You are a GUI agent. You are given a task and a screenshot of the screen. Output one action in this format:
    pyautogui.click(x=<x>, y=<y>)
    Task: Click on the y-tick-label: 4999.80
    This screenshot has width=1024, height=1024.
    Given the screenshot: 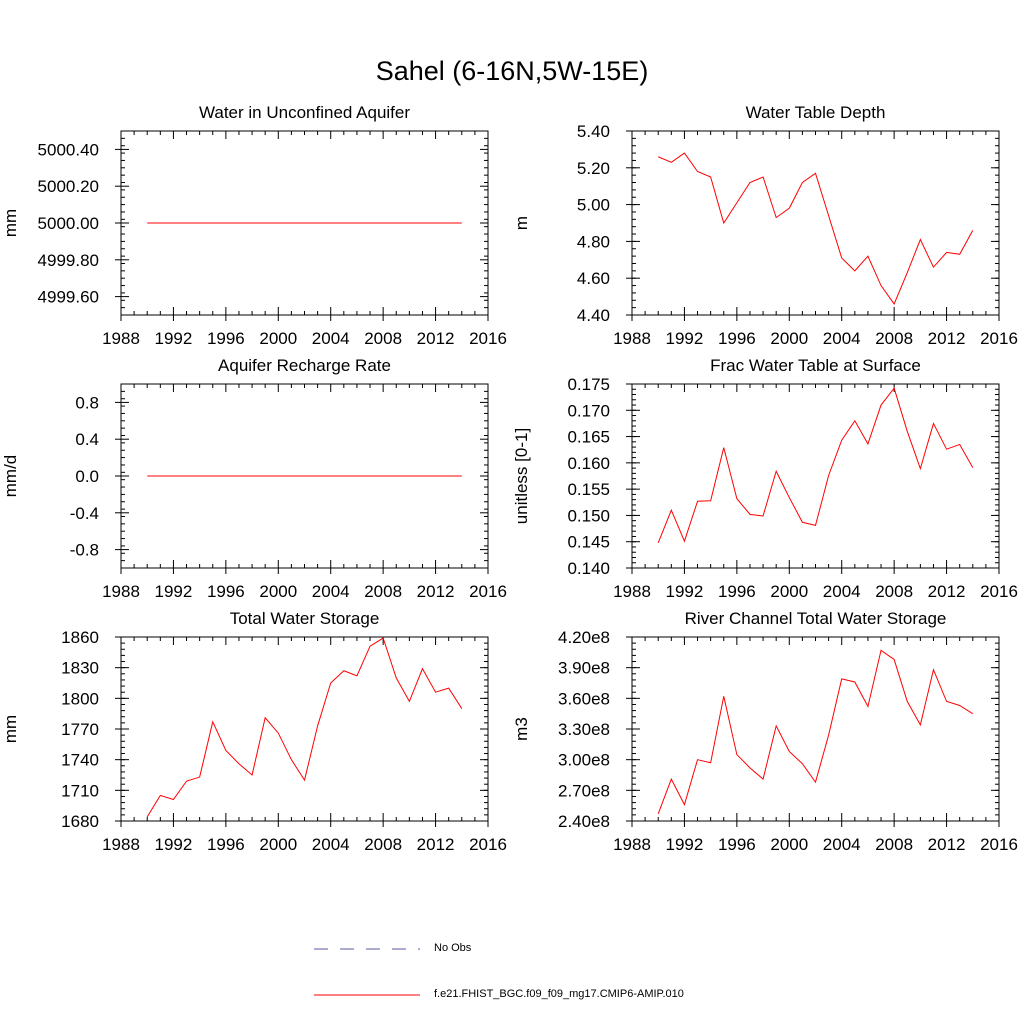 What is the action you would take?
    pyautogui.click(x=68, y=260)
    